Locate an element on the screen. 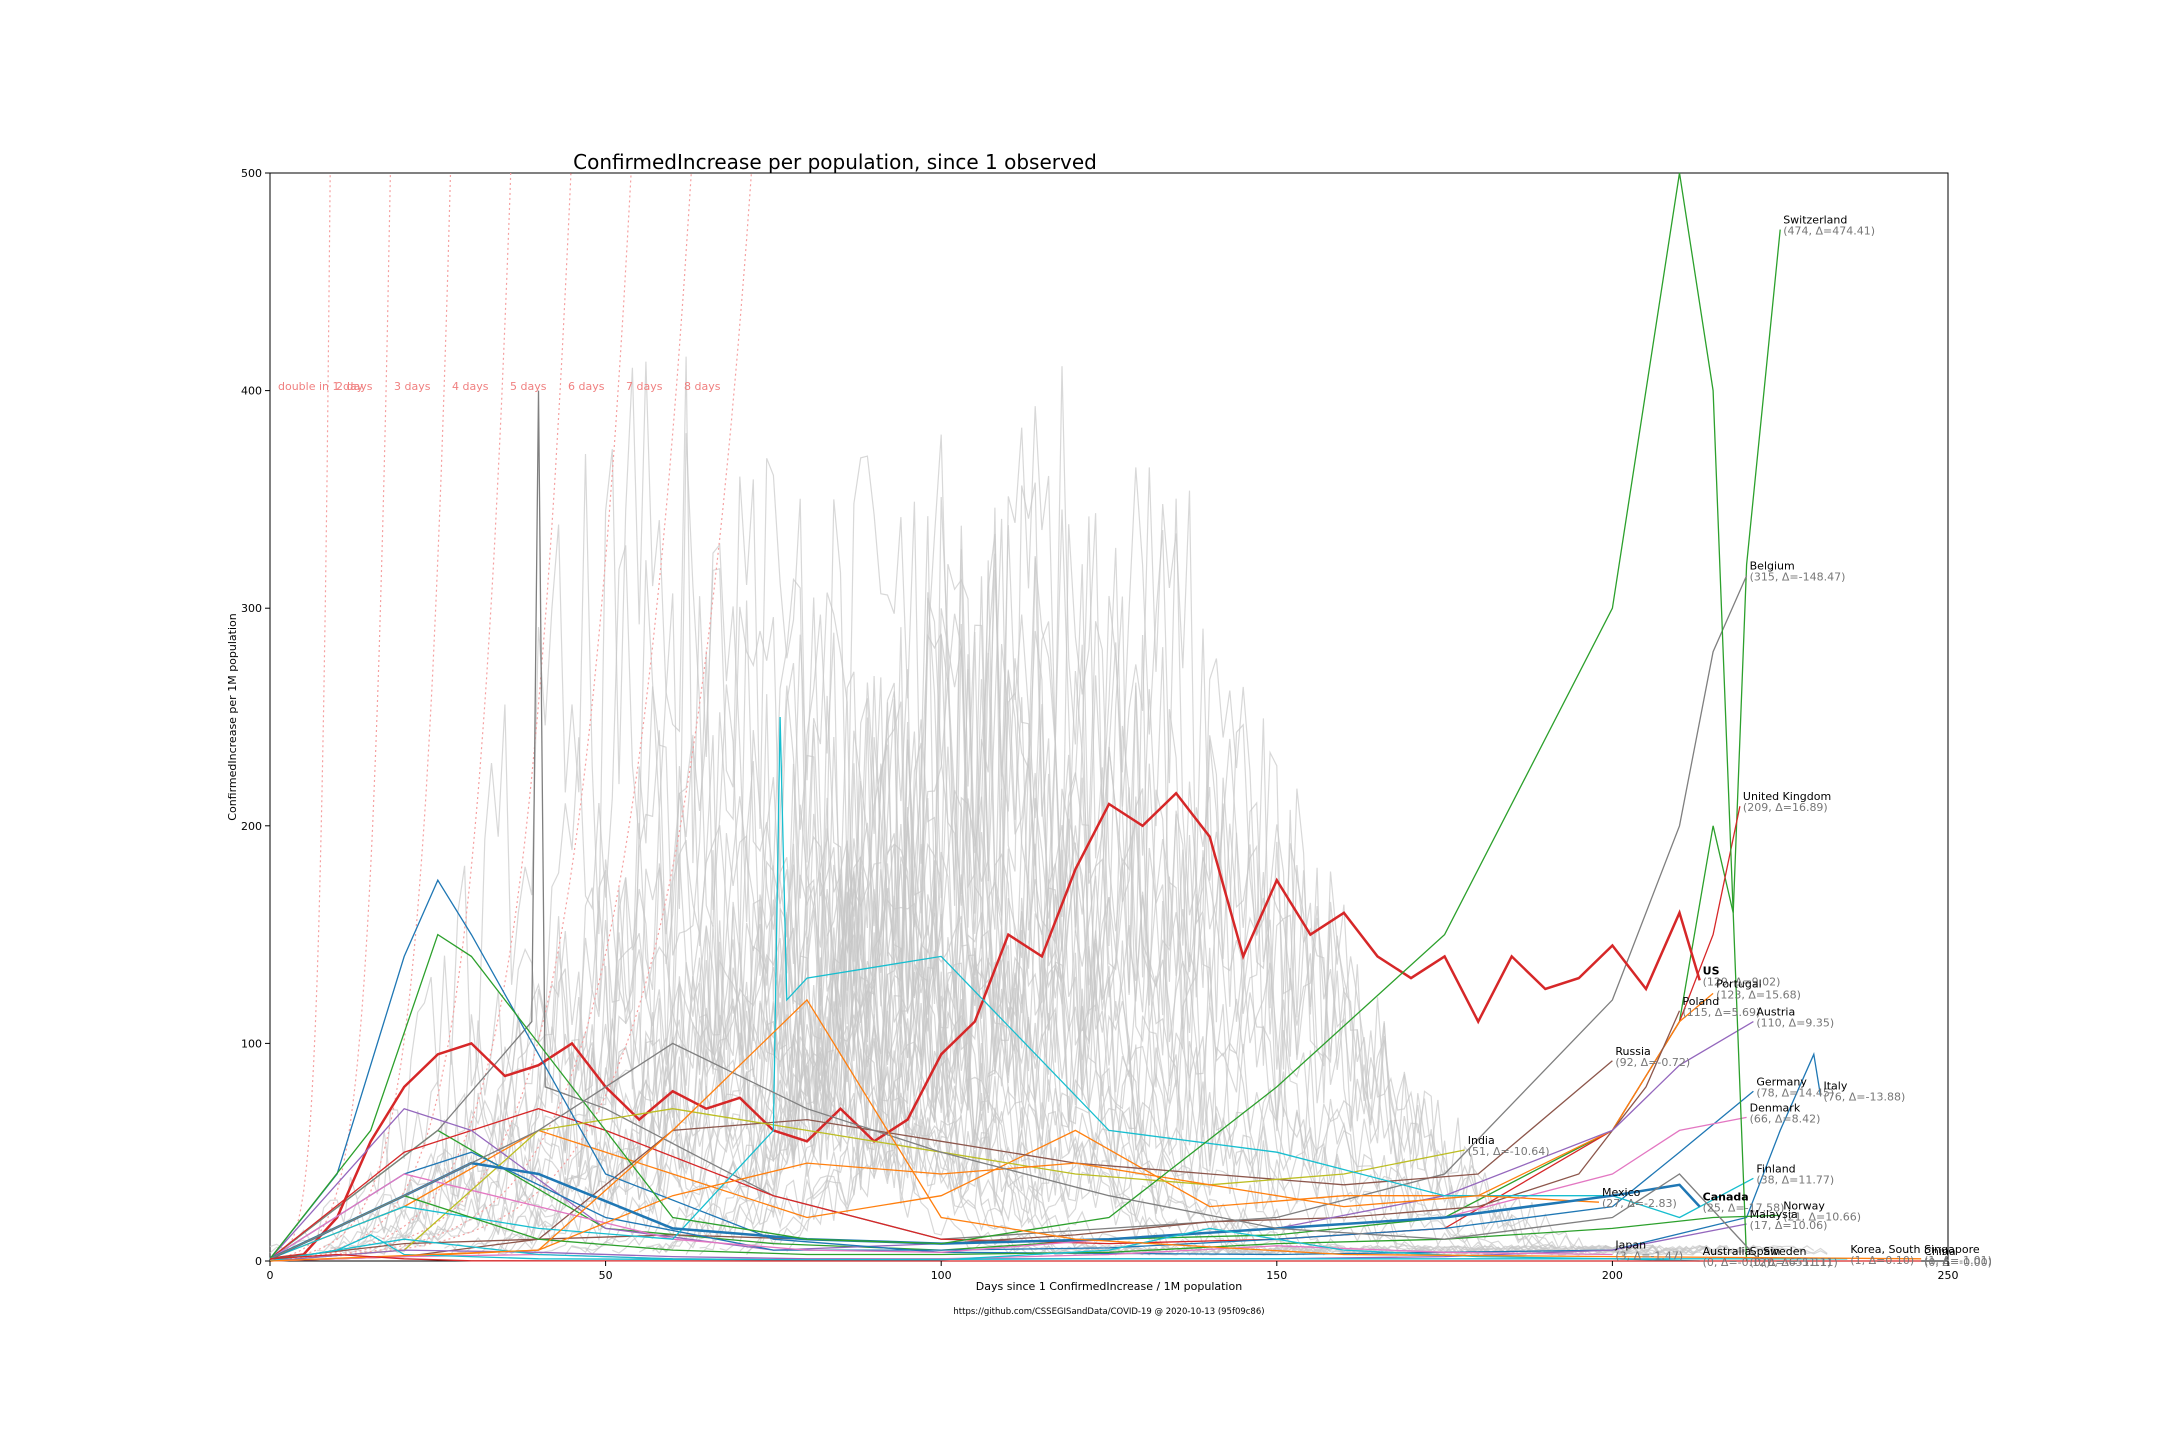 The width and height of the screenshot is (2160, 1440). series-name-label: China is located at coordinates (1939, 1251).